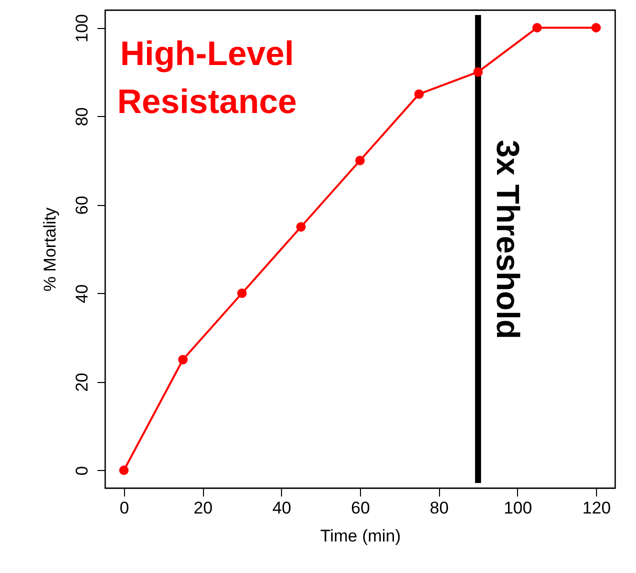  What do you see at coordinates (82, 471) in the screenshot?
I see `y-tick-label: 0` at bounding box center [82, 471].